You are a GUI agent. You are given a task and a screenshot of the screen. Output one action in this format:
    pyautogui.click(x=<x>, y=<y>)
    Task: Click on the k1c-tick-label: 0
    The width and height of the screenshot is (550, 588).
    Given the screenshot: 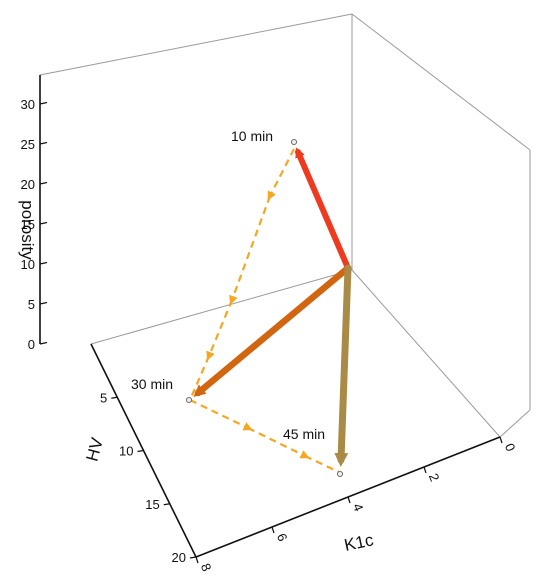 What is the action you would take?
    pyautogui.click(x=510, y=447)
    